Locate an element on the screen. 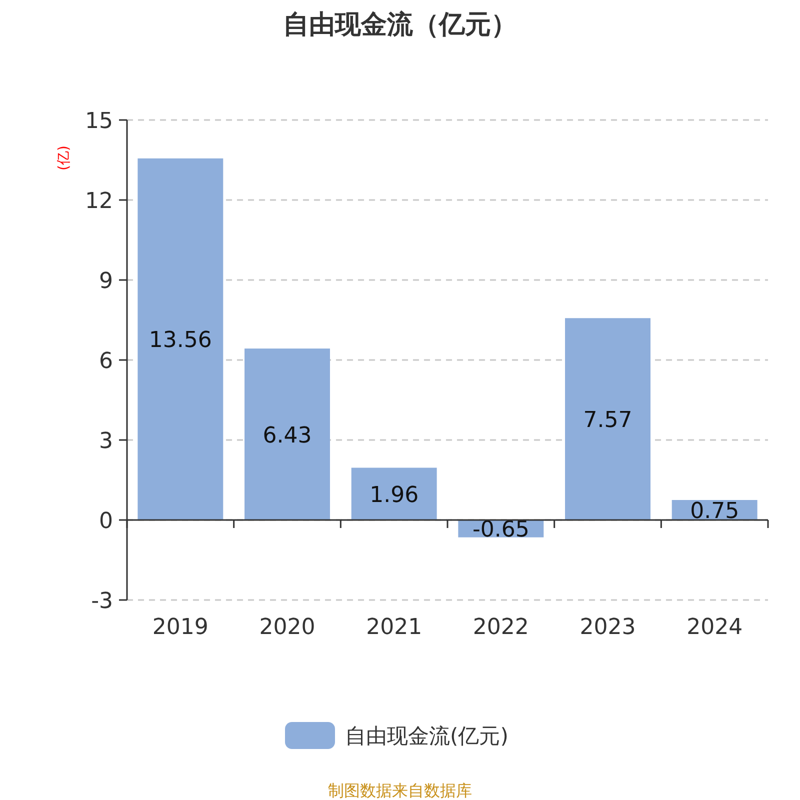 The height and width of the screenshot is (800, 800). y-tick-label: -3 is located at coordinates (102, 601).